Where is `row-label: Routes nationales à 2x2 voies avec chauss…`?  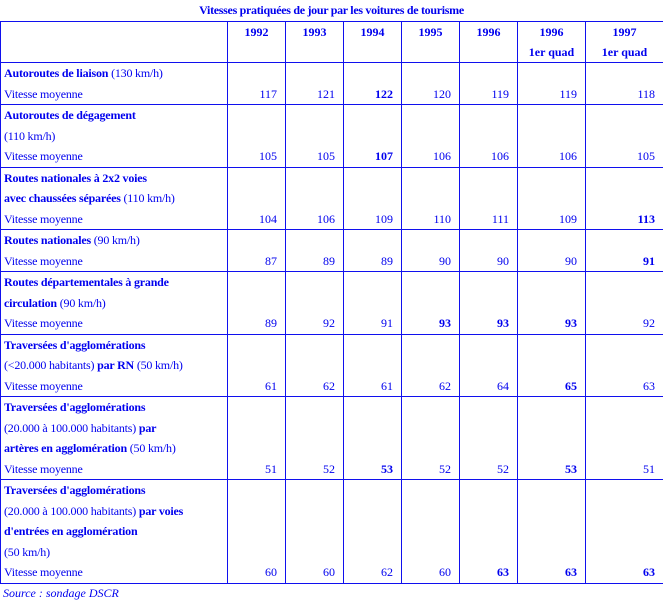 row-label: Routes nationales à 2x2 voies avec chauss… is located at coordinates (114, 198).